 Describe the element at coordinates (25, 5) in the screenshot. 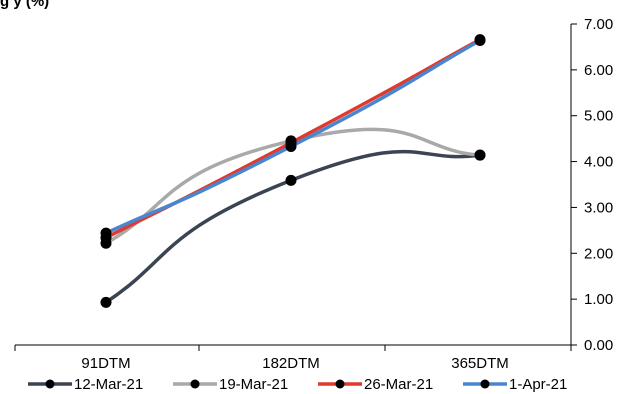

I see `chart-title: g y (%)` at that location.